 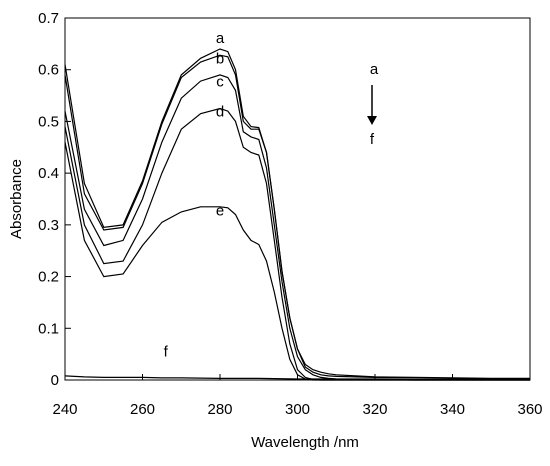 I want to click on y-axis-ticks: 0 0.1 0.2 0.3 0.4 0.5 0.6 0.7, so click(x=54, y=199).